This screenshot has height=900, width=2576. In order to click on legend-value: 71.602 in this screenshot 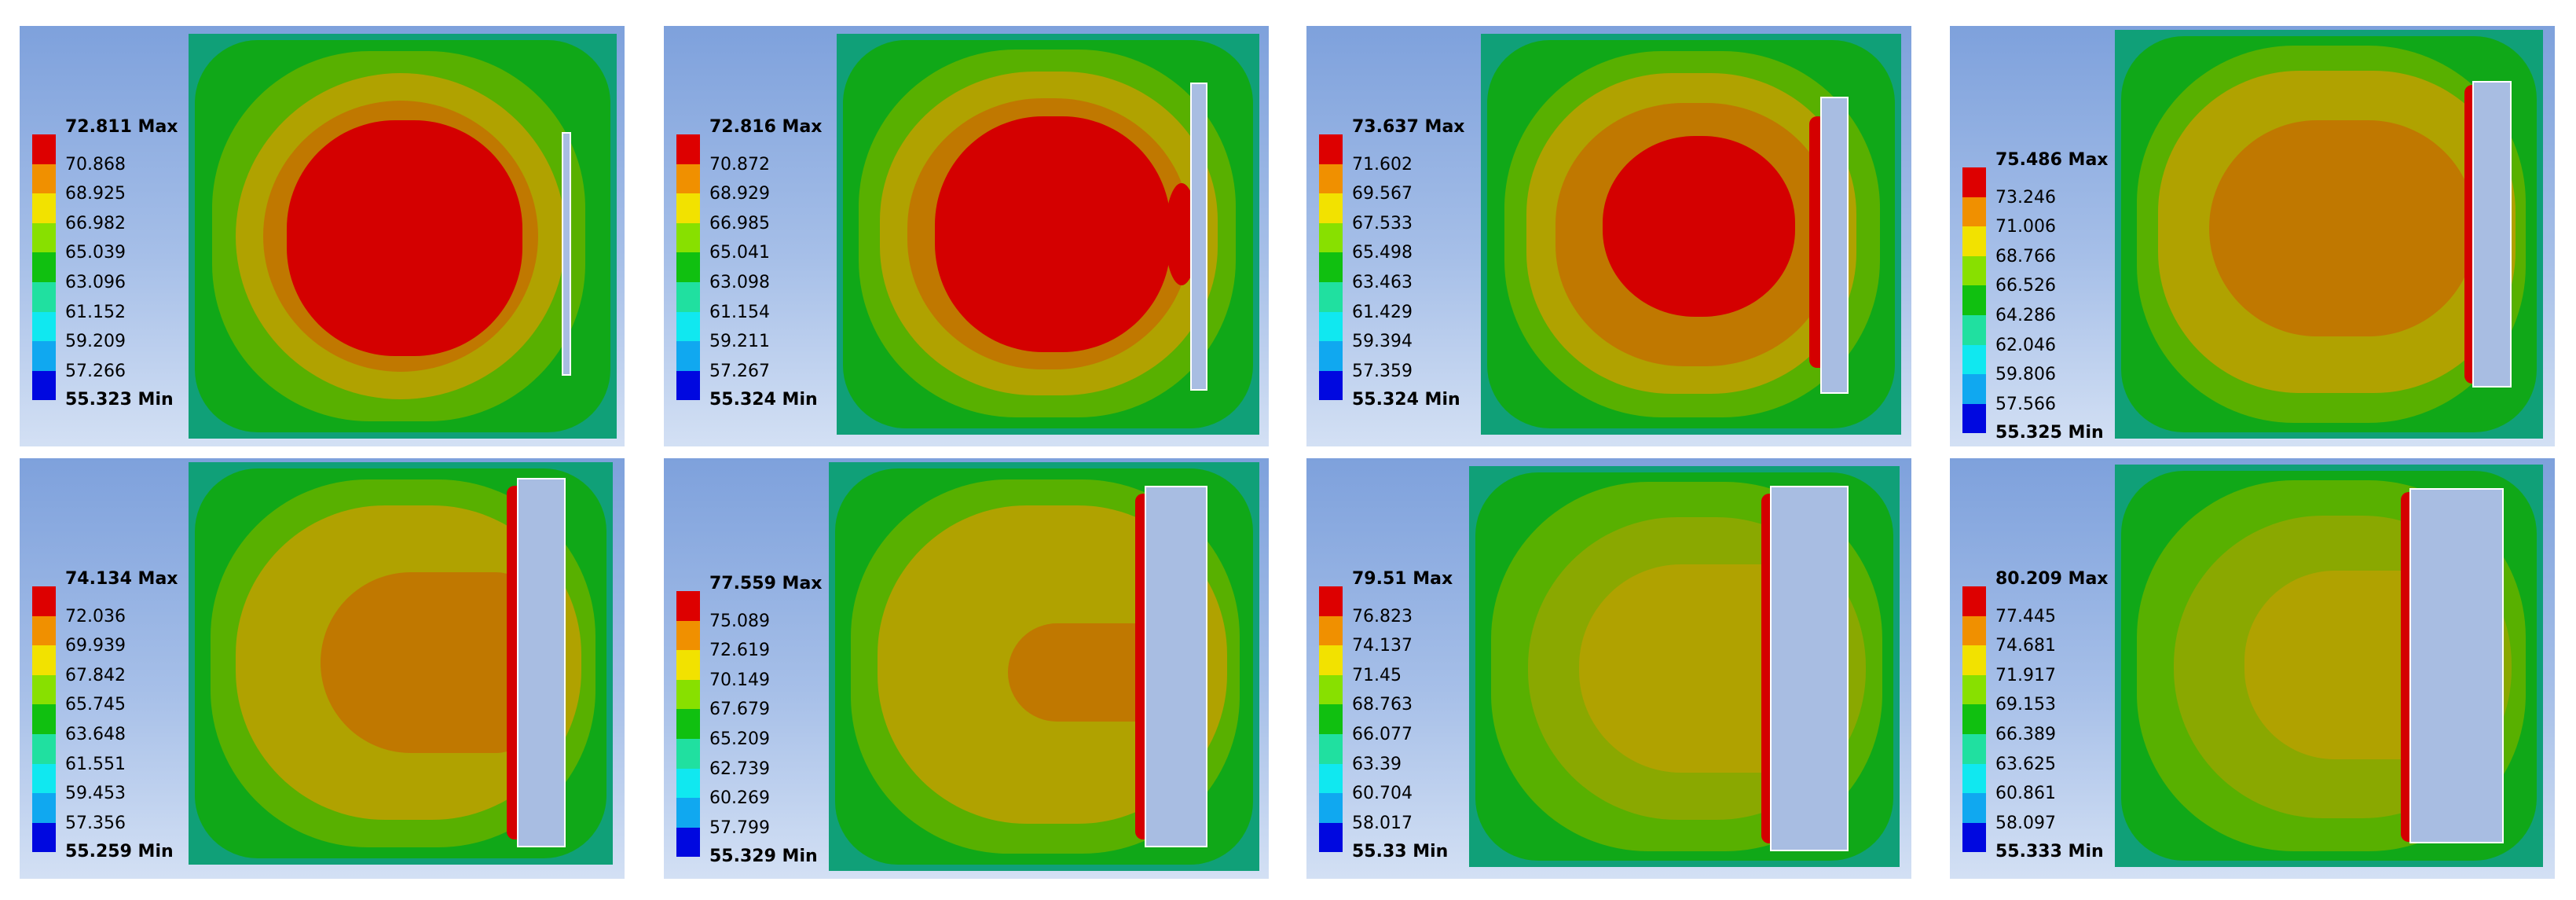, I will do `click(1382, 164)`.